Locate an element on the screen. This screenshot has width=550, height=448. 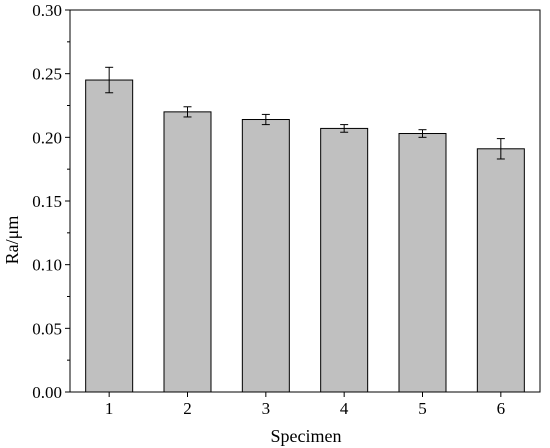
y-tick-label: 0.20 is located at coordinates (47, 137).